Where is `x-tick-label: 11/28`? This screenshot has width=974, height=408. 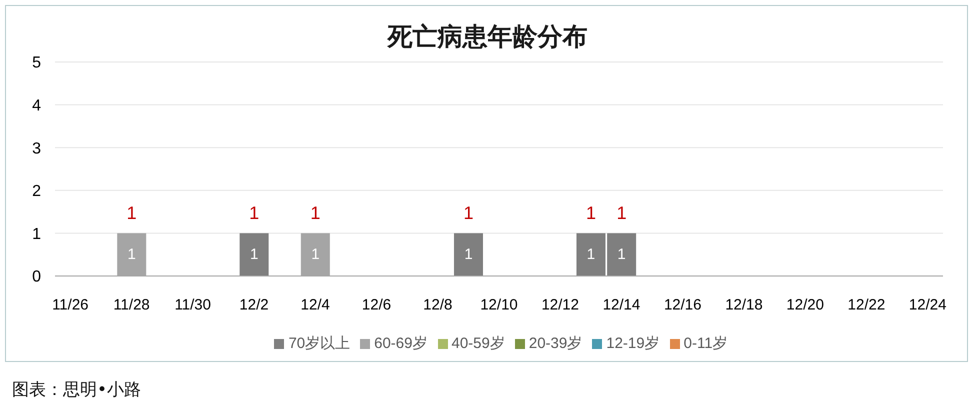 x-tick-label: 11/28 is located at coordinates (131, 305).